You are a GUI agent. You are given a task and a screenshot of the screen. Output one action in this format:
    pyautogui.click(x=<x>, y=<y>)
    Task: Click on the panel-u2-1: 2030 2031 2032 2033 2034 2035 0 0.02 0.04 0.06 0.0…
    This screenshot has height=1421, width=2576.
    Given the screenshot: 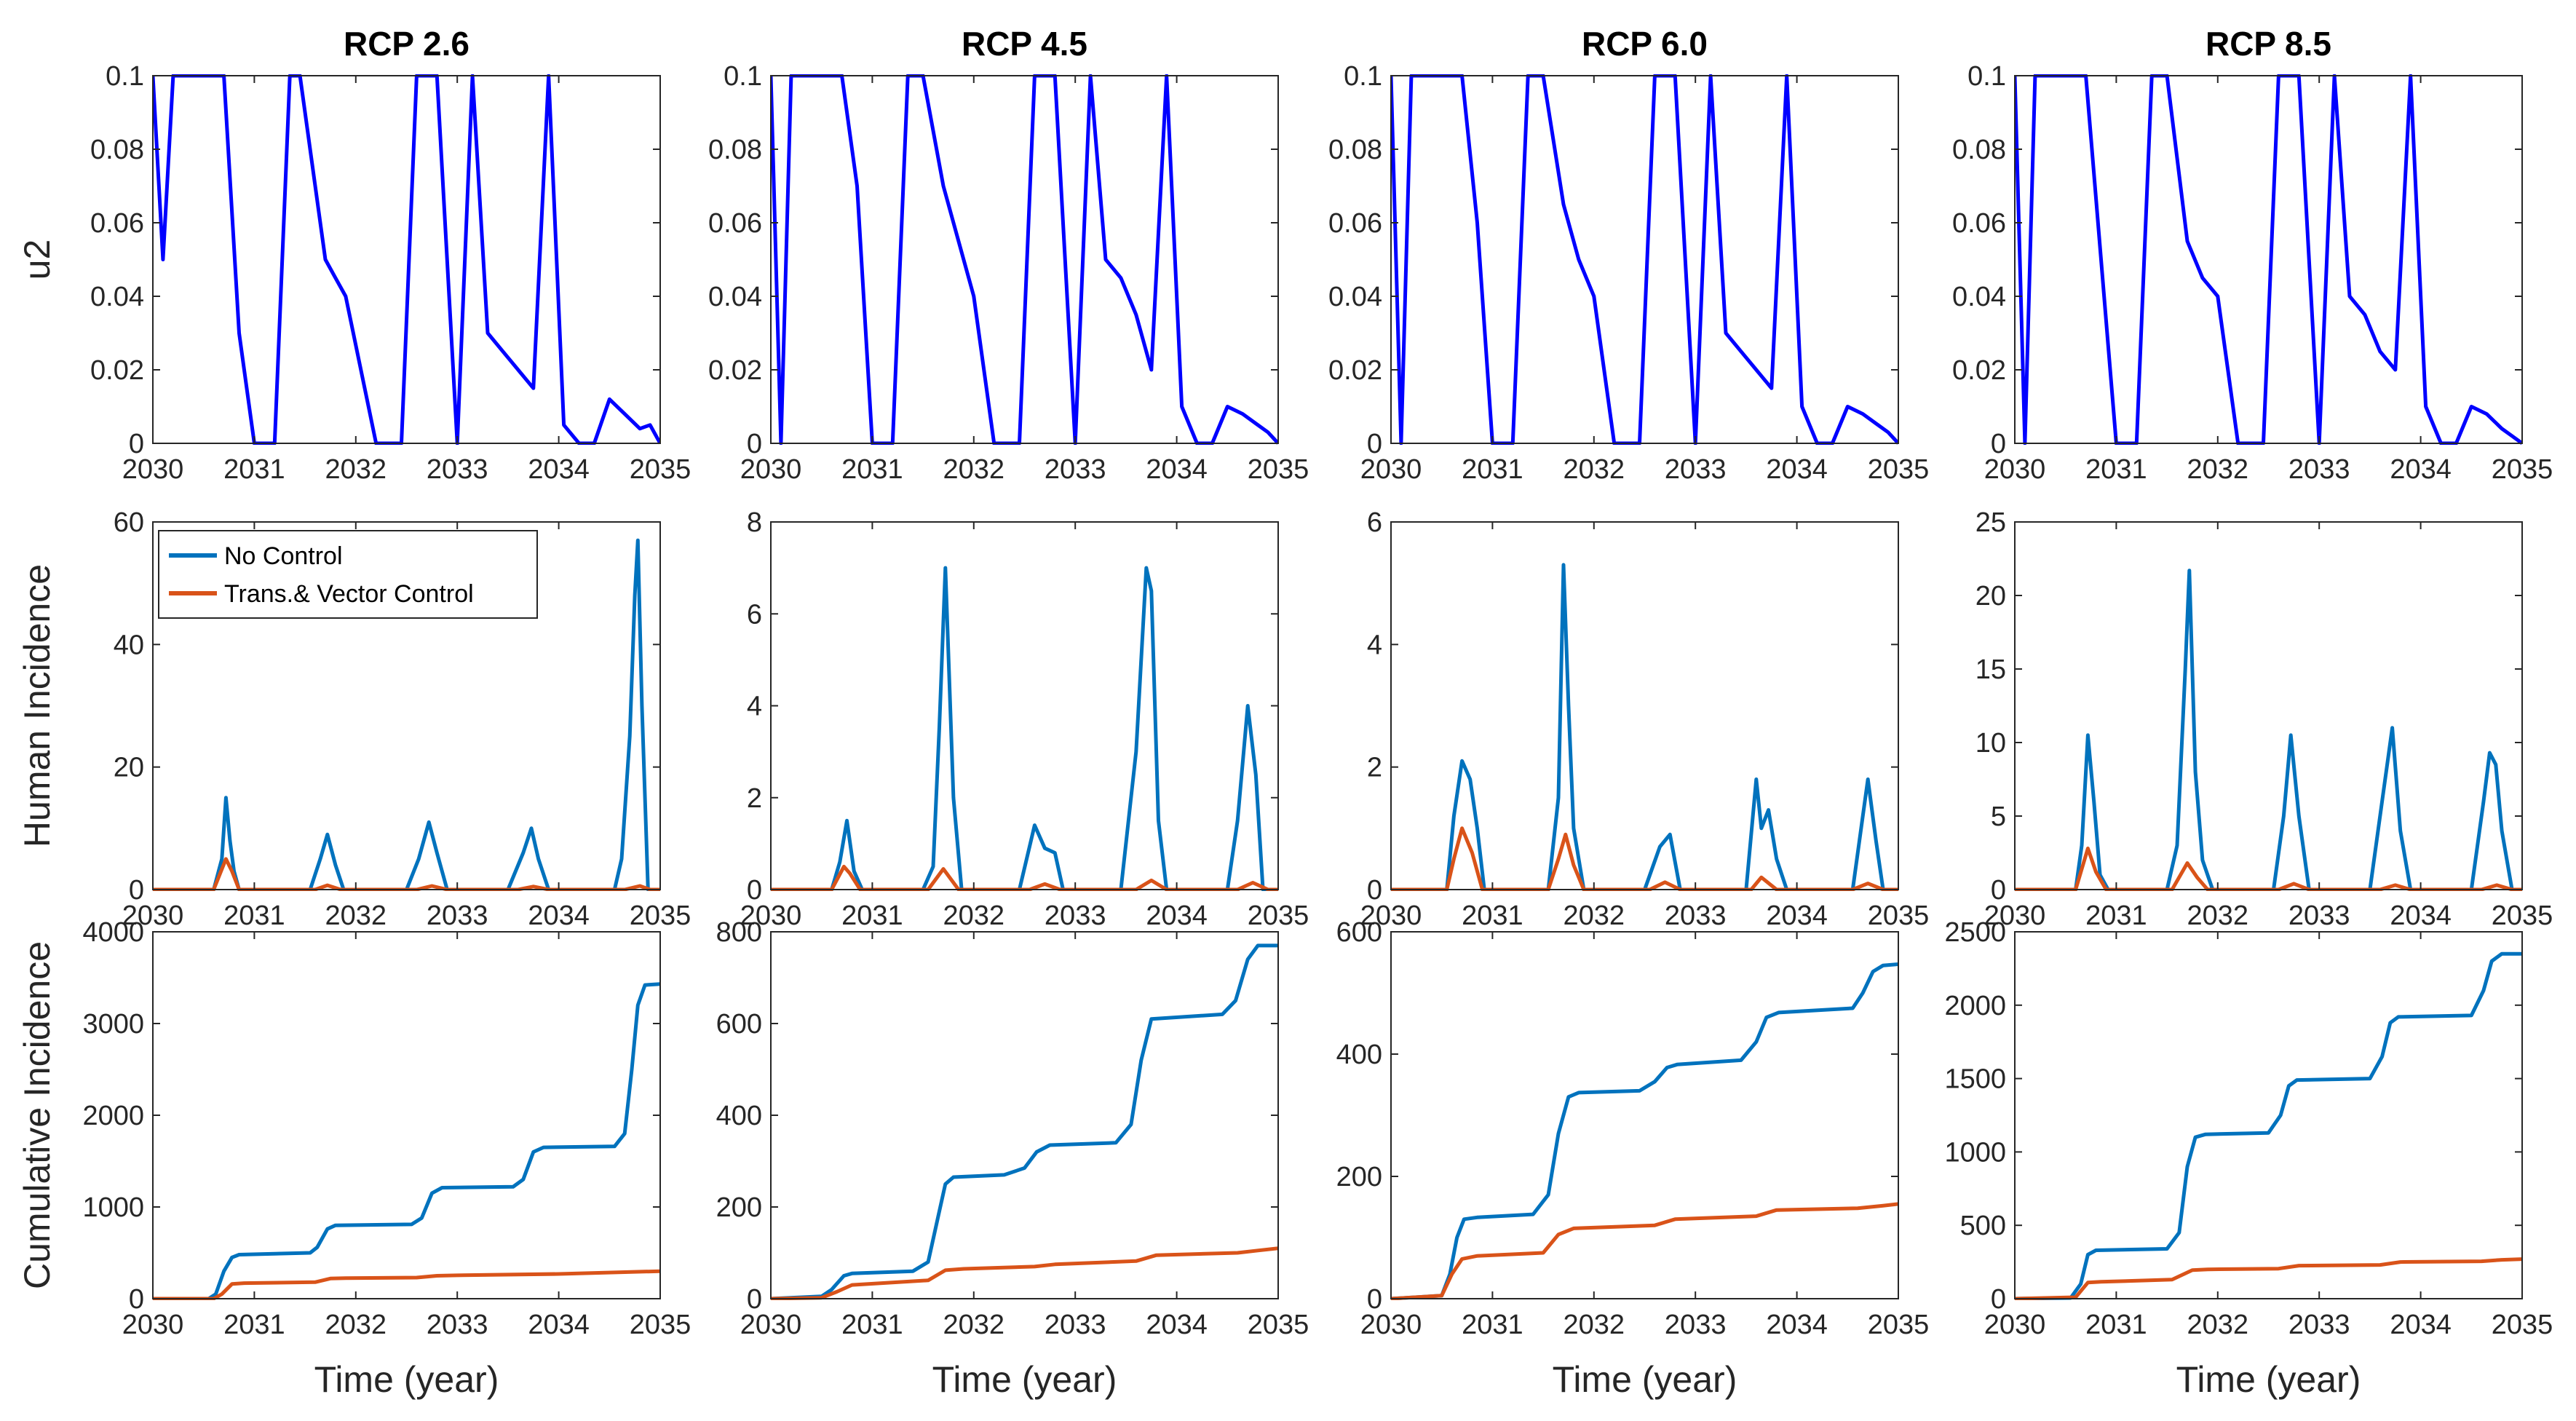 What is the action you would take?
    pyautogui.click(x=1008, y=255)
    